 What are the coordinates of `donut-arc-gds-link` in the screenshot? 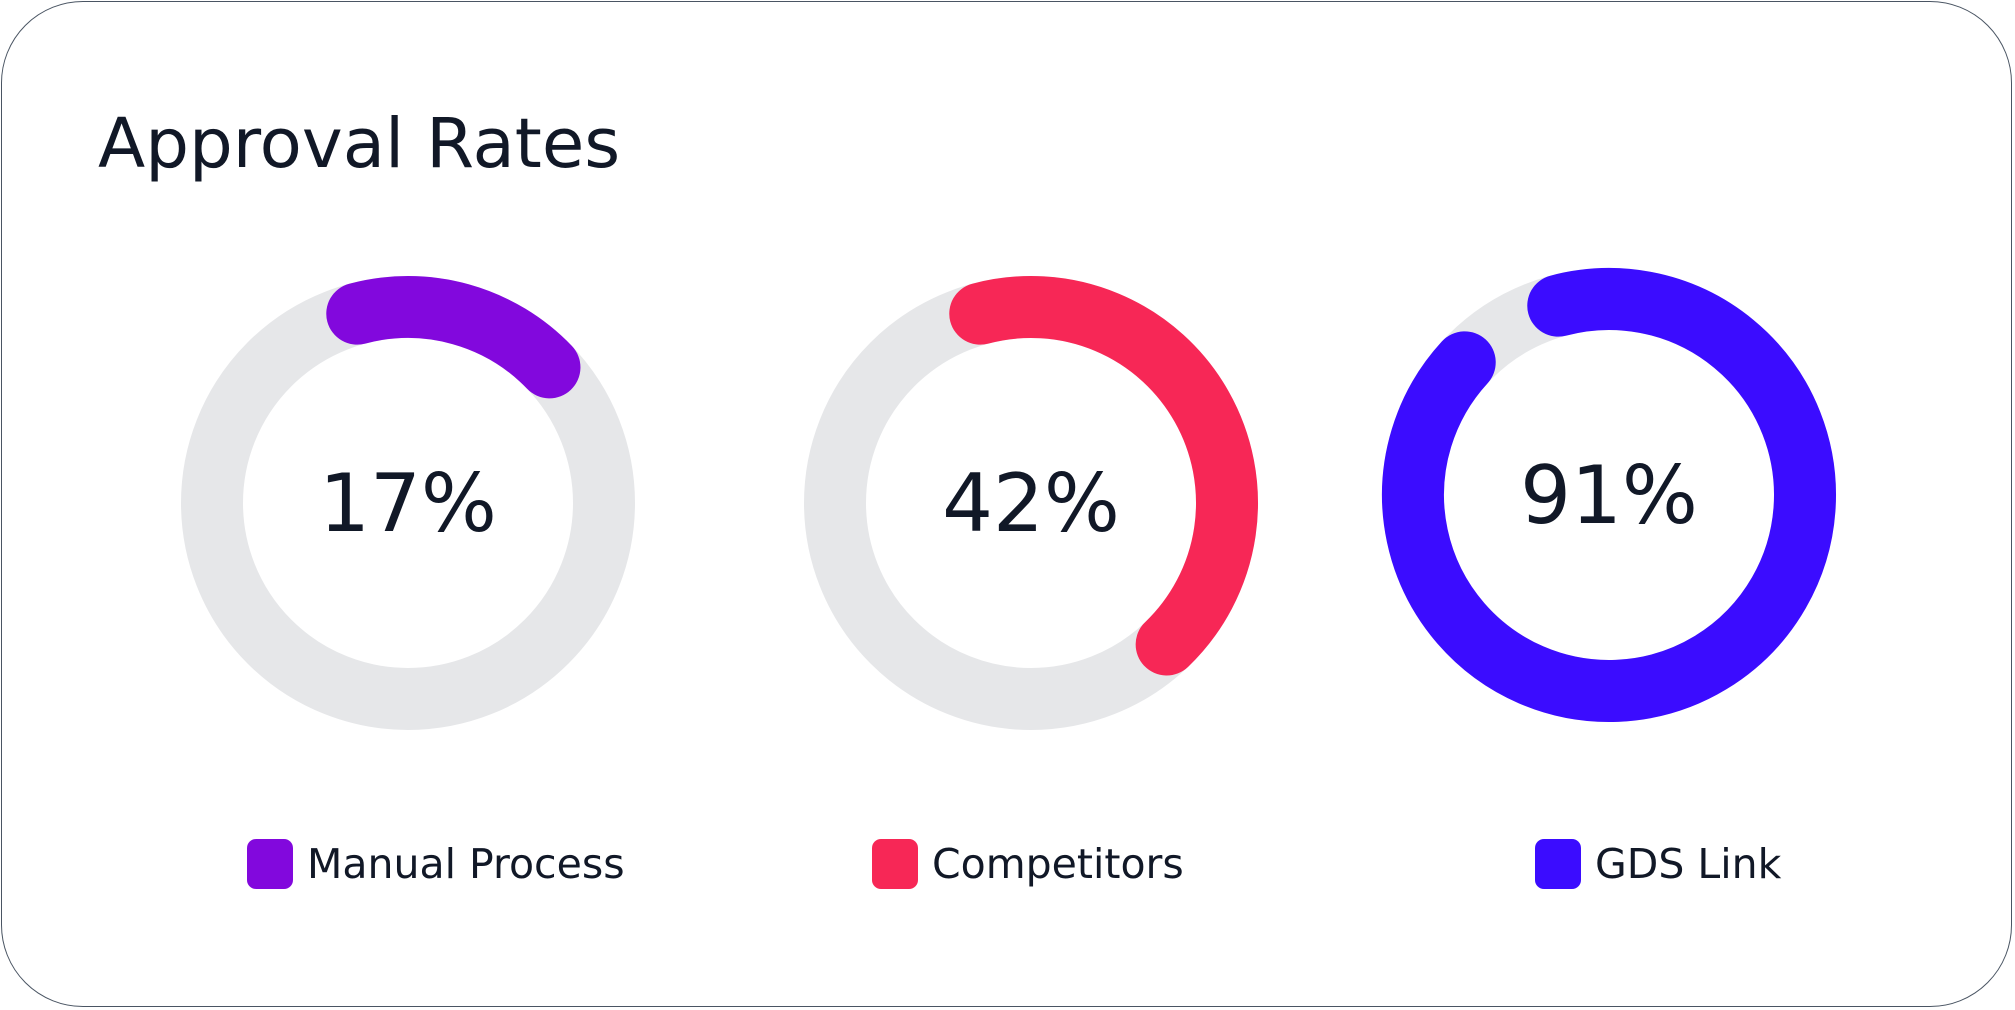 It's located at (1609, 495).